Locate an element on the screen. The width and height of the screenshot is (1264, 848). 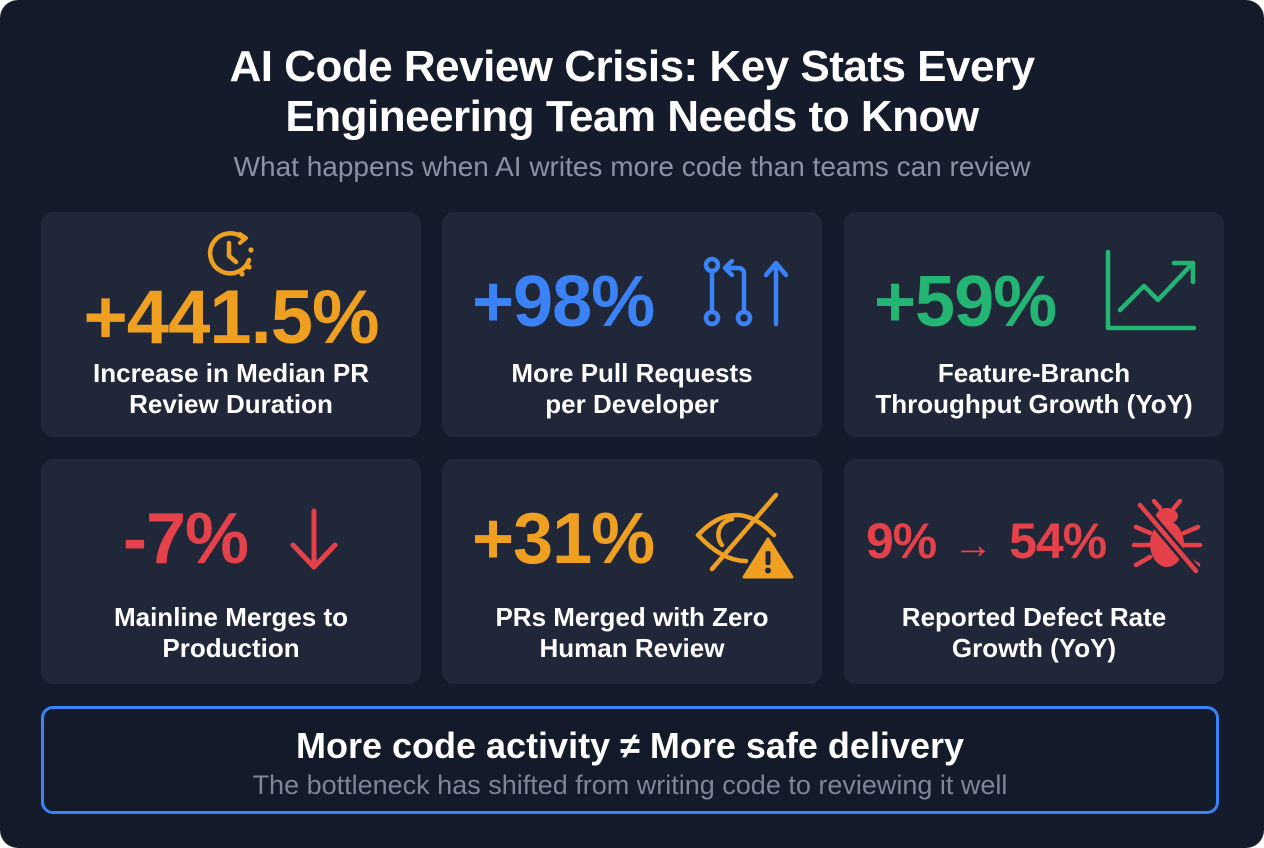
stat-label-zero-human-review: PRs Merged with Zero Human Review is located at coordinates (632, 632).